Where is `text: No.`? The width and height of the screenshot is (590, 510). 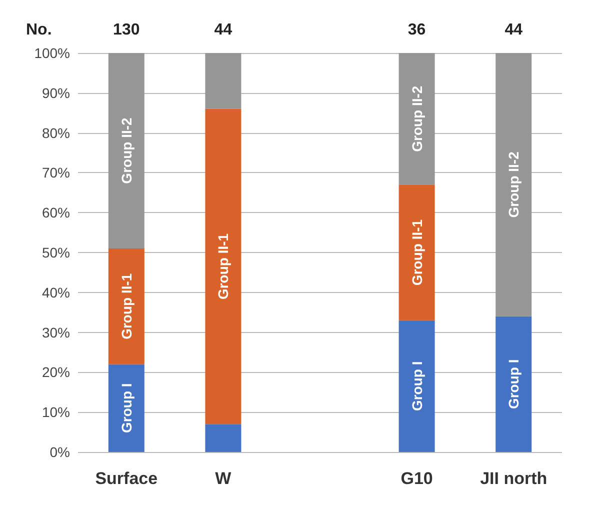
text: No. is located at coordinates (39, 30).